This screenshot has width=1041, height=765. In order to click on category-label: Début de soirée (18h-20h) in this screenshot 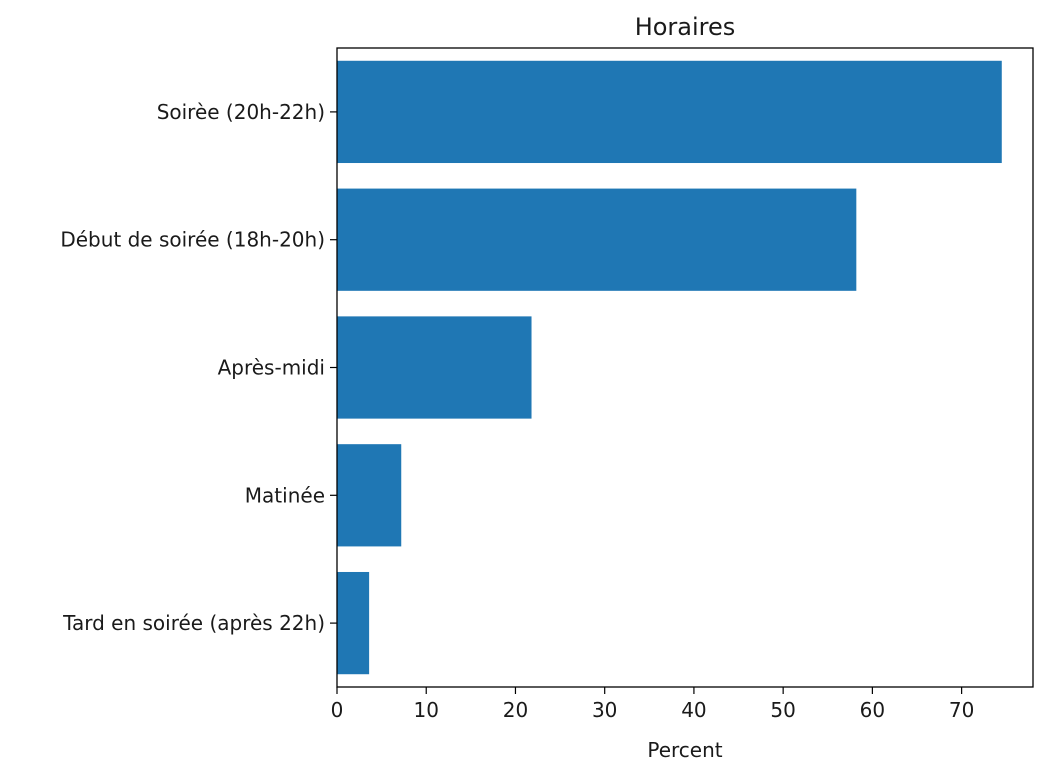, I will do `click(192, 240)`.